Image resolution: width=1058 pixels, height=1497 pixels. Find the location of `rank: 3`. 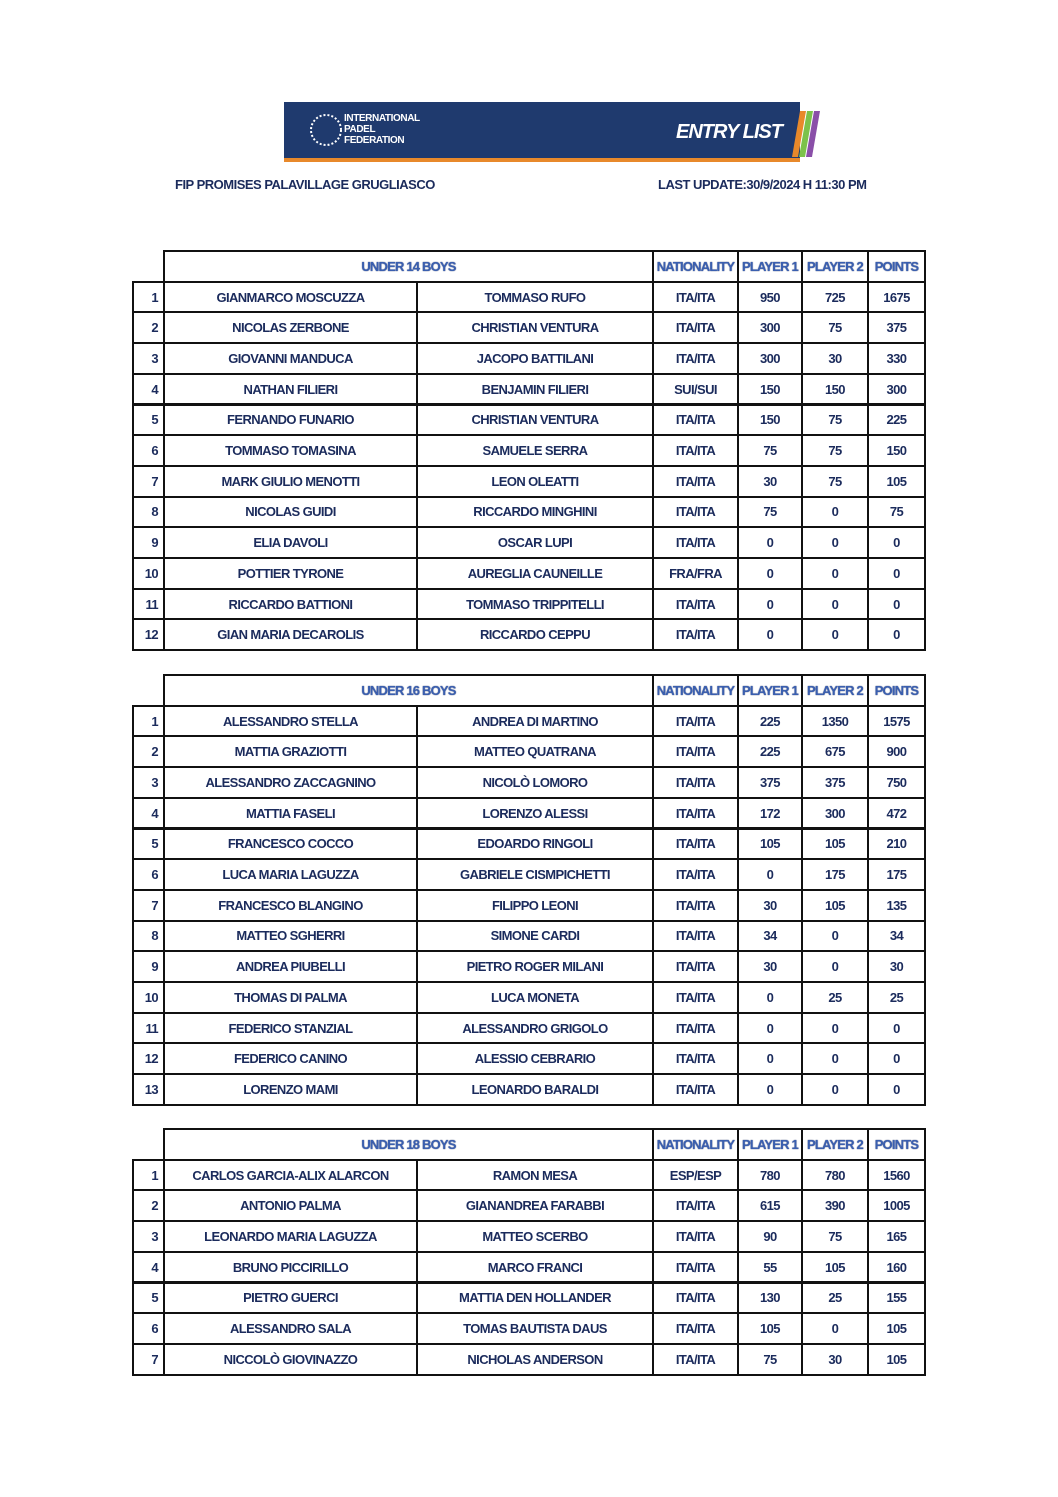

rank: 3 is located at coordinates (148, 782).